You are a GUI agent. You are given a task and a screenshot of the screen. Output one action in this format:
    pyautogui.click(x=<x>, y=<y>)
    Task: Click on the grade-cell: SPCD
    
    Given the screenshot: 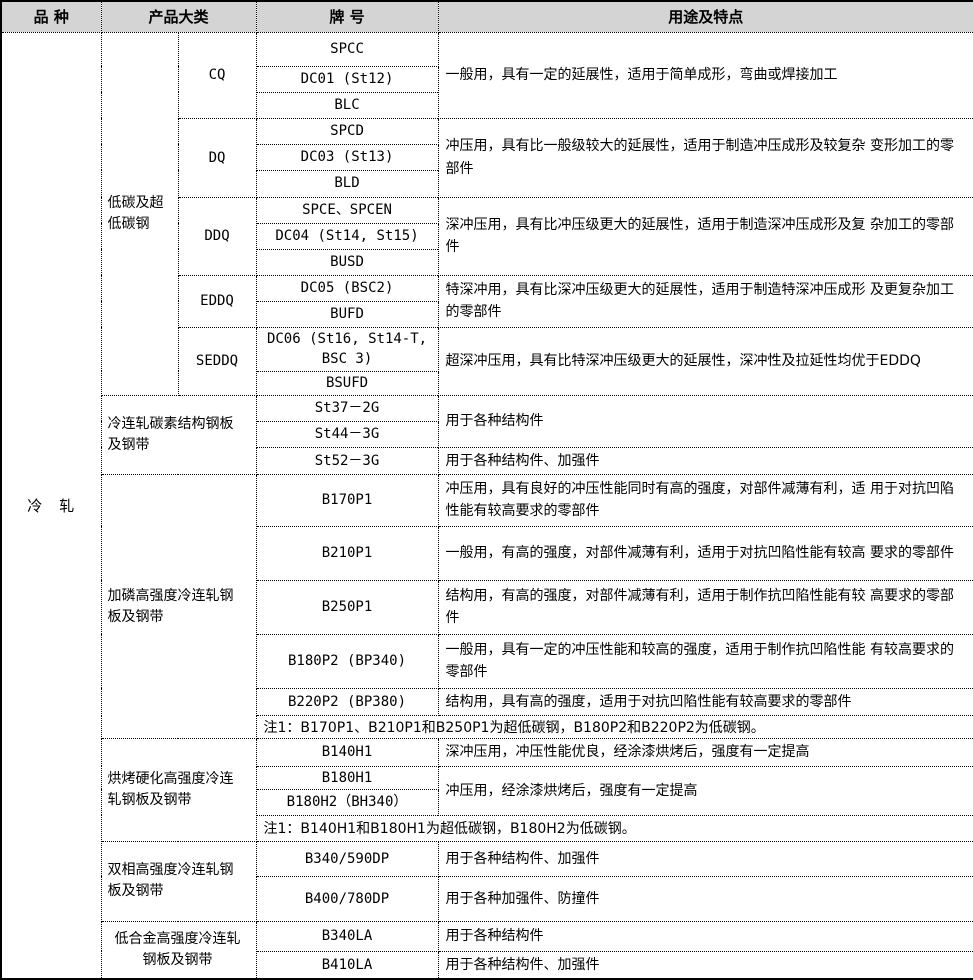 What is the action you would take?
    pyautogui.click(x=347, y=131)
    